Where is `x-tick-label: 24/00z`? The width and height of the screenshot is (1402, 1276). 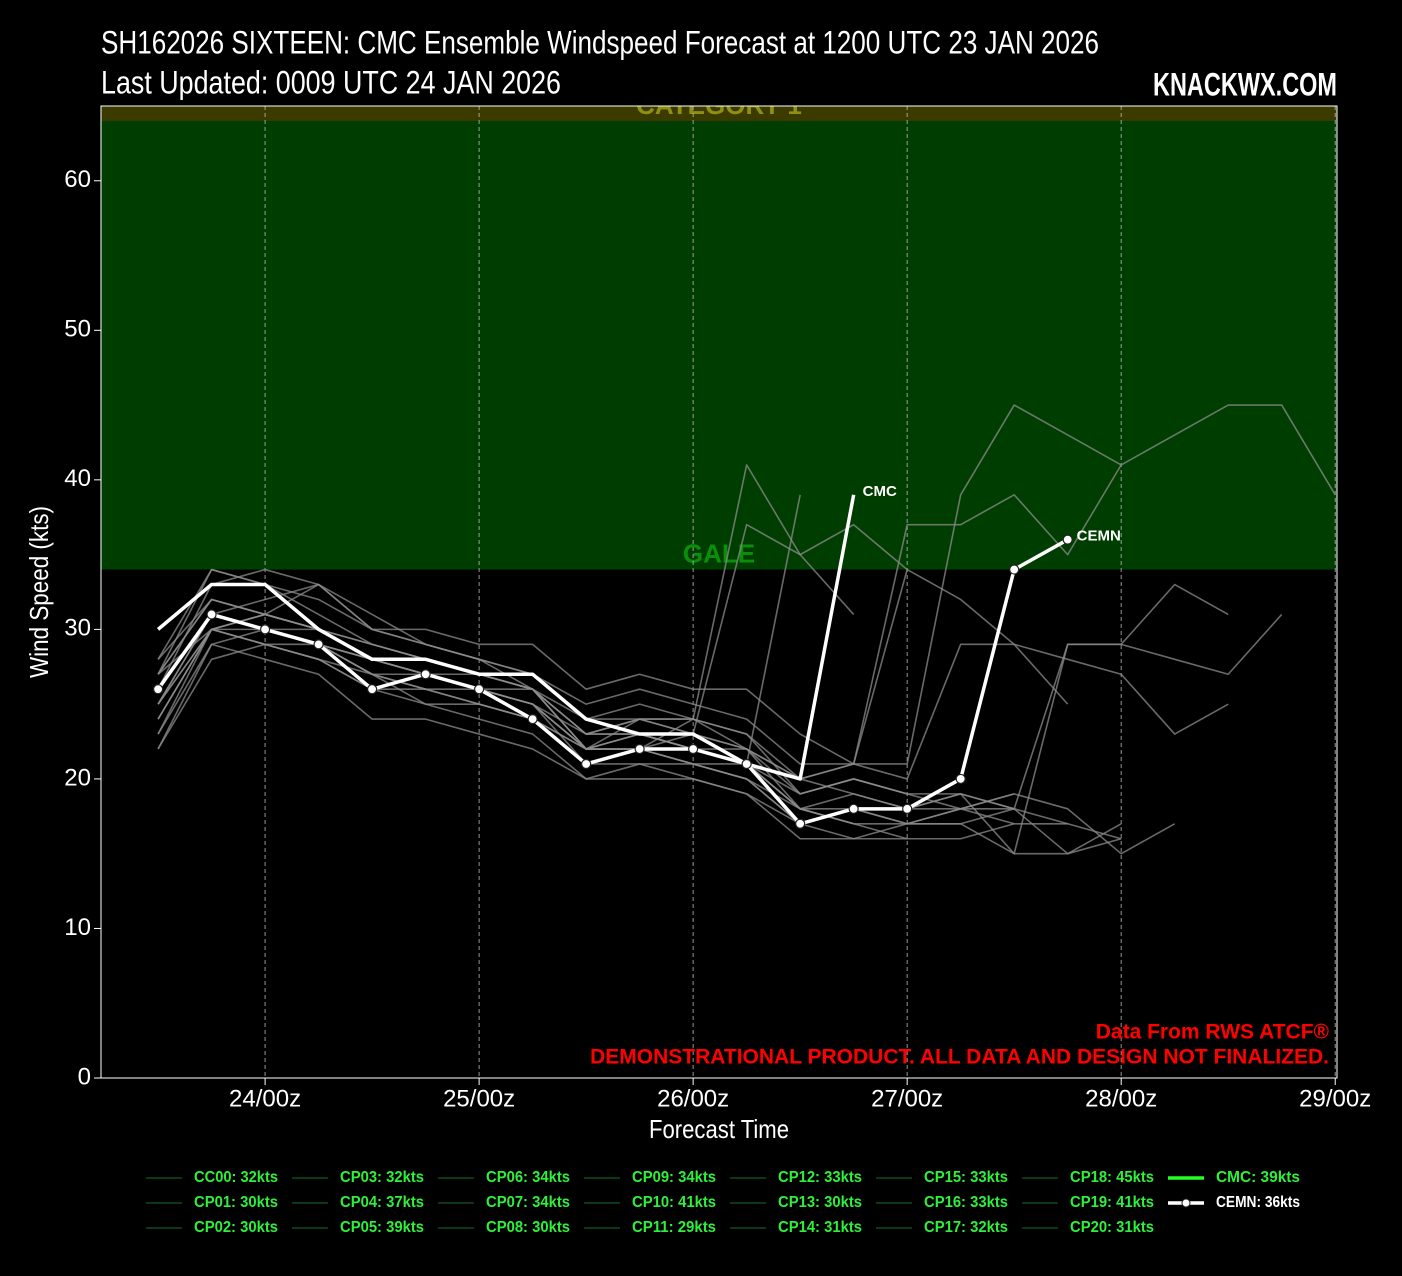 x-tick-label: 24/00z is located at coordinates (265, 1098).